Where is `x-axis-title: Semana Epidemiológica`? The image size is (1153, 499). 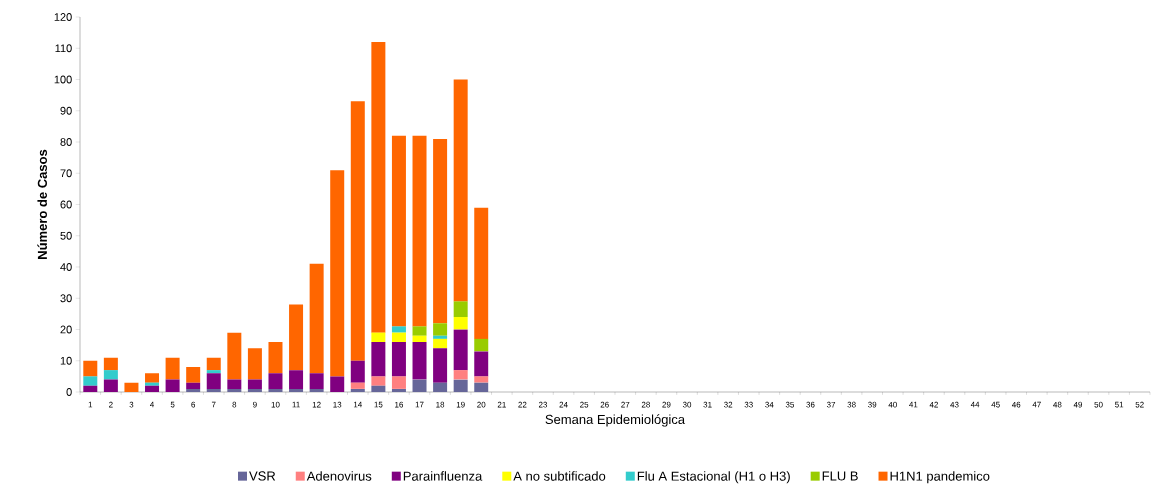
x-axis-title: Semana Epidemiológica is located at coordinates (615, 420).